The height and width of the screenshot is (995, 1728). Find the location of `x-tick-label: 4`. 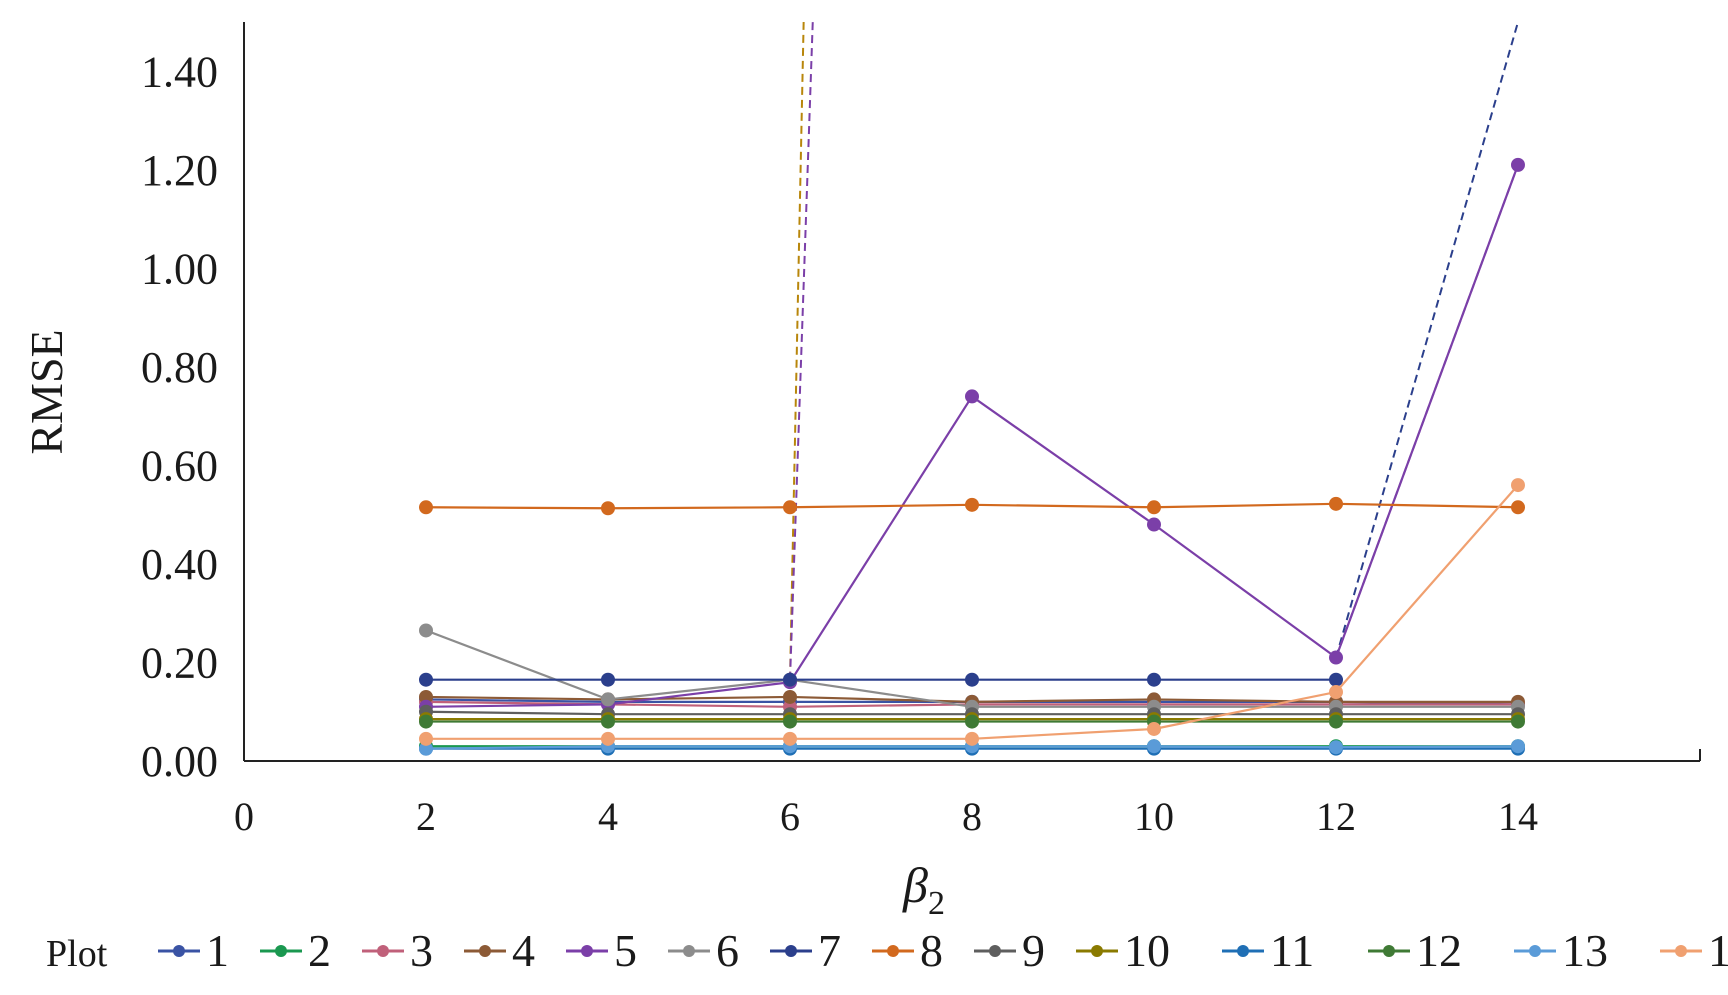

x-tick-label: 4 is located at coordinates (608, 816).